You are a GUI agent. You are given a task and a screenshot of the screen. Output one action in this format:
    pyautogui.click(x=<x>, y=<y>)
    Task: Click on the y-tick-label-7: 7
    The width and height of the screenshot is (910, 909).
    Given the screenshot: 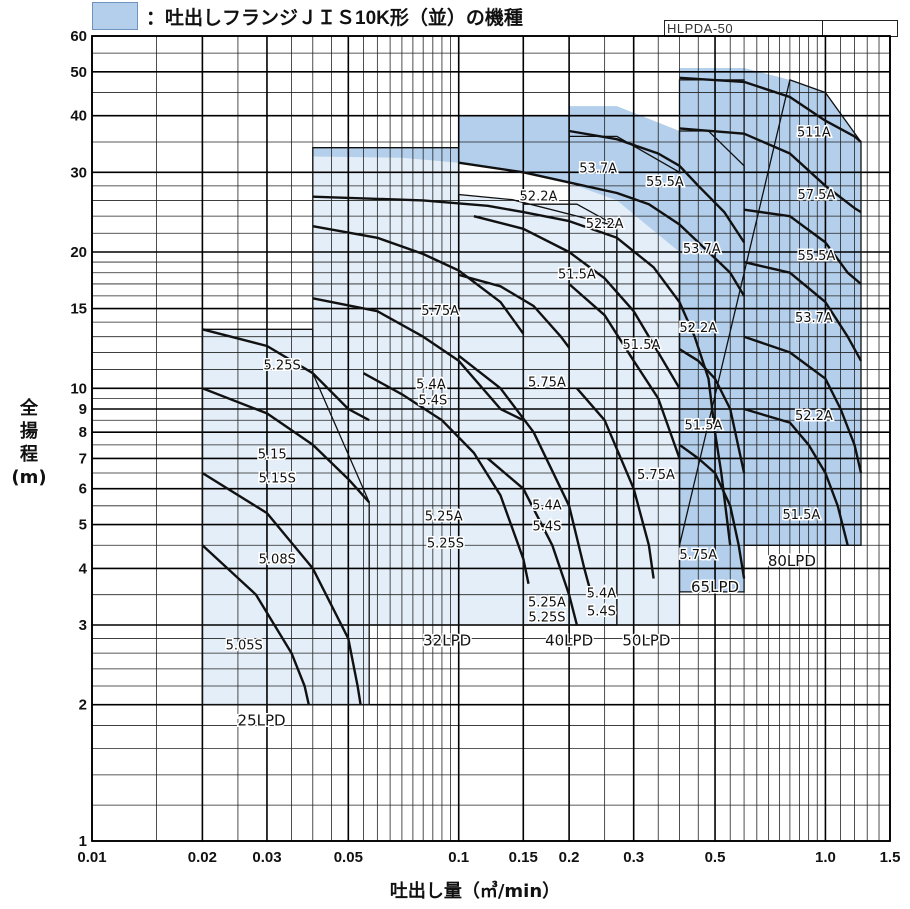 What is the action you would take?
    pyautogui.click(x=83, y=458)
    